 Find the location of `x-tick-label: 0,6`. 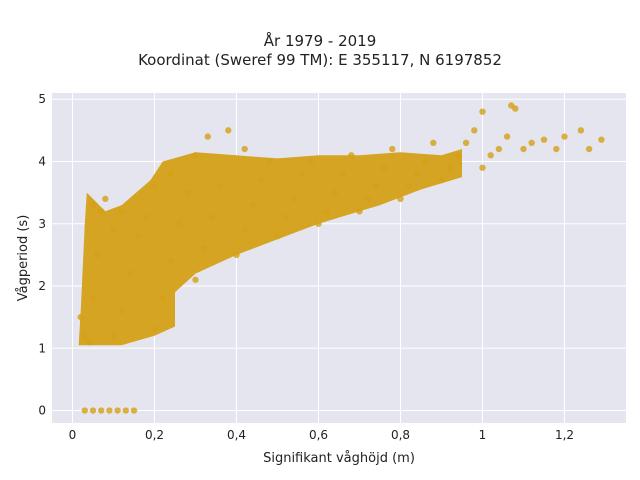

x-tick-label: 0,6 is located at coordinates (318, 435).